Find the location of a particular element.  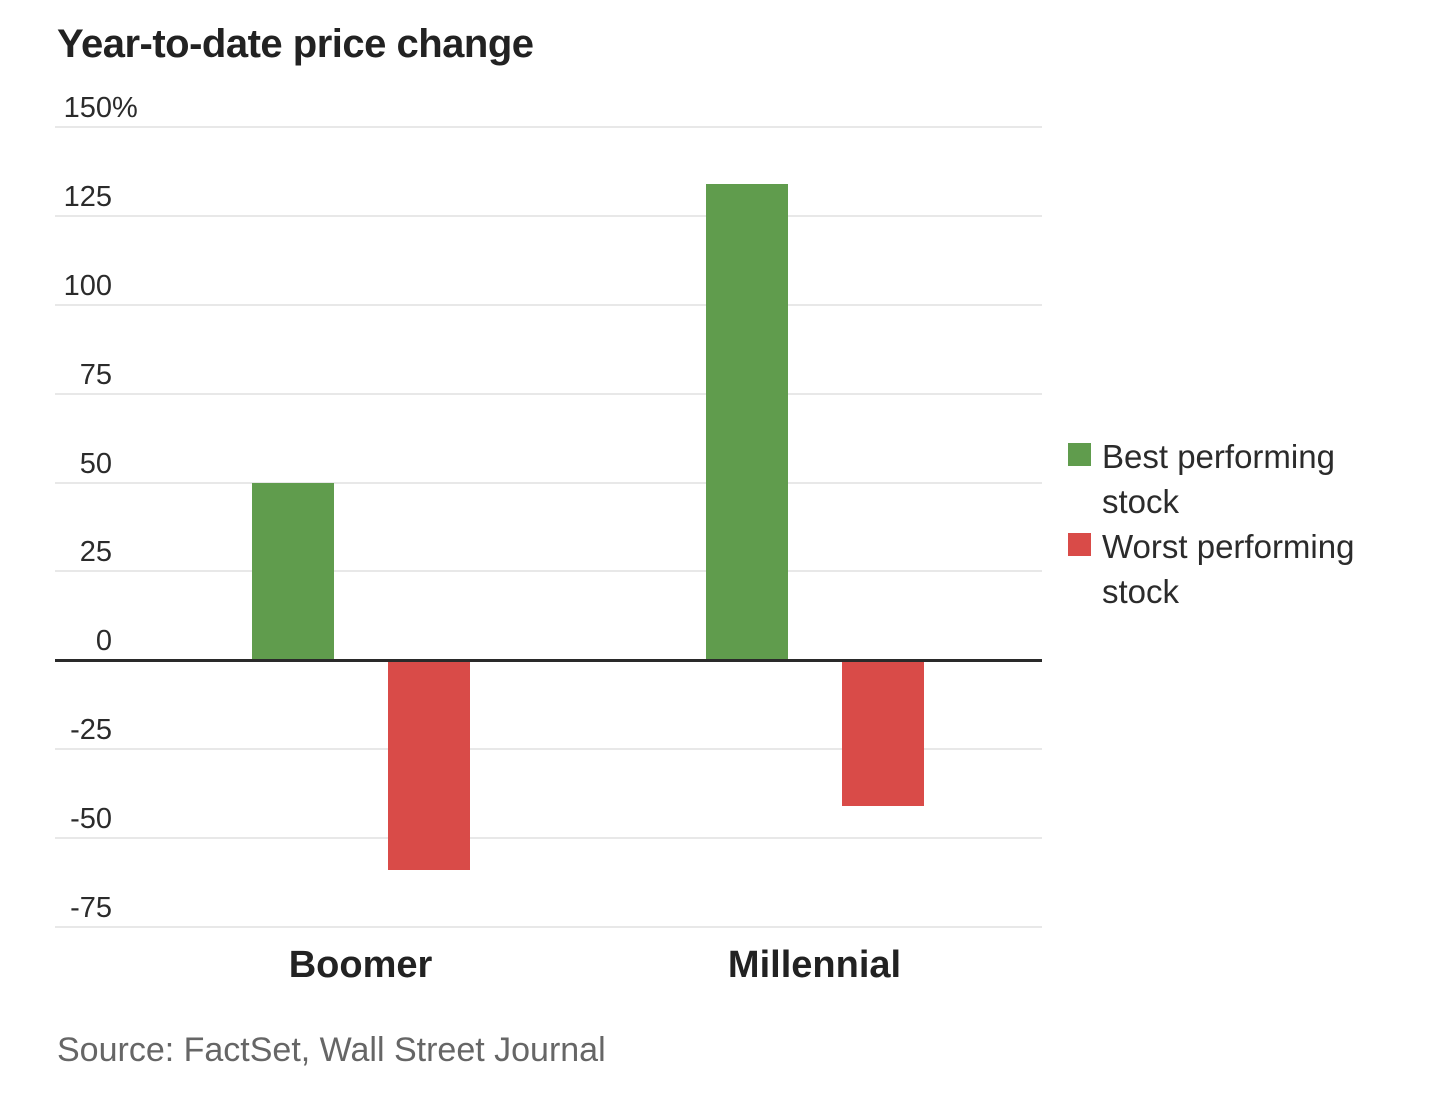

y-tick-label-0: 0 is located at coordinates (103, 641).